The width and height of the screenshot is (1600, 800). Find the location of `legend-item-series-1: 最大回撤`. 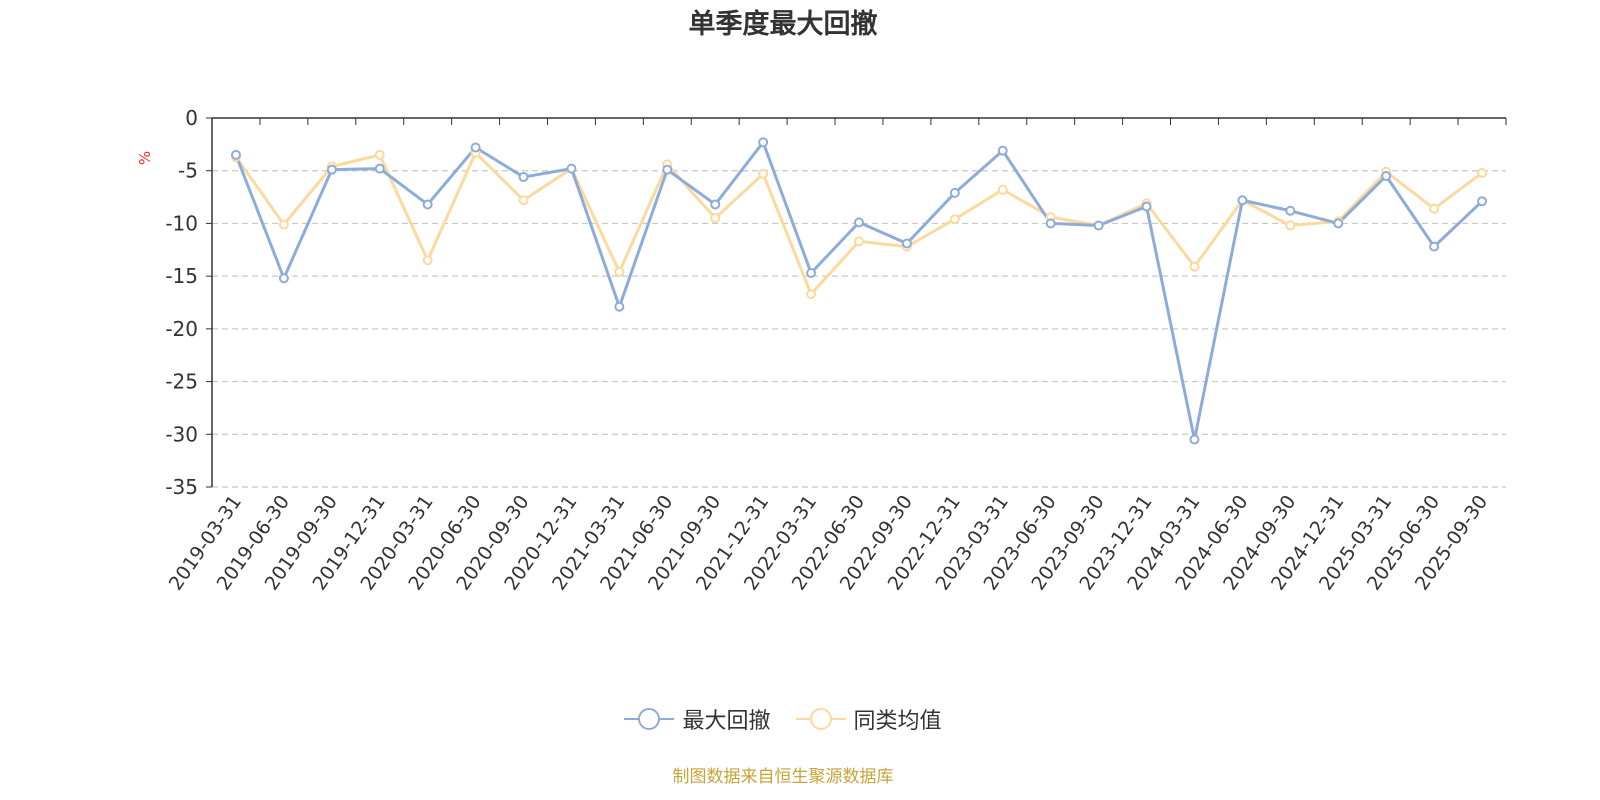

legend-item-series-1: 最大回撤 is located at coordinates (697, 719).